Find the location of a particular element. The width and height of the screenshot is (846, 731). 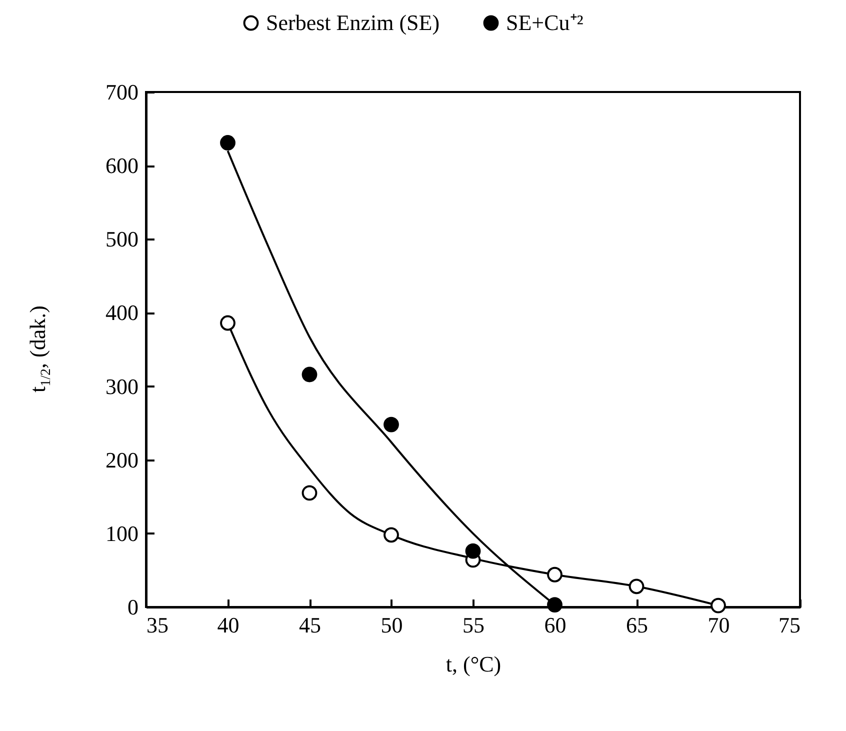

x-tick-label: 70 is located at coordinates (719, 625).